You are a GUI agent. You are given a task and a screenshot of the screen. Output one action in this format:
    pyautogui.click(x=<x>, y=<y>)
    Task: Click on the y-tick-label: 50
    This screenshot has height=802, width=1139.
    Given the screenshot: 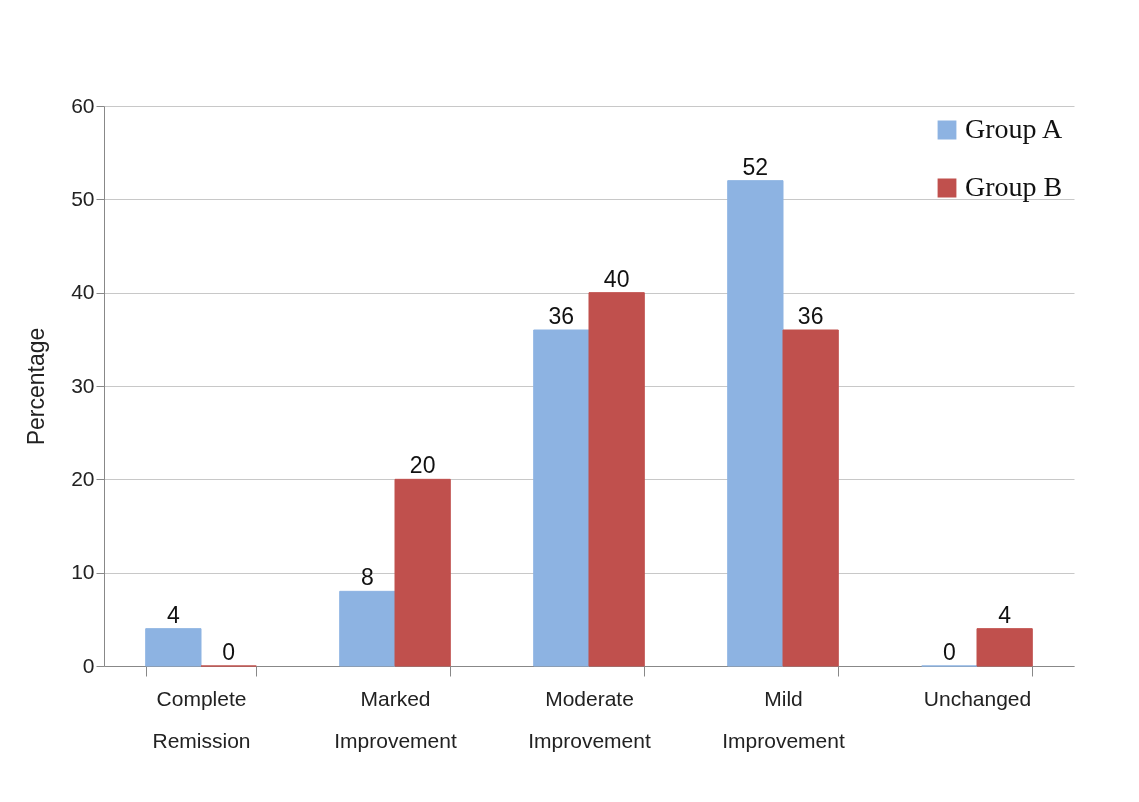 What is the action you would take?
    pyautogui.click(x=83, y=198)
    